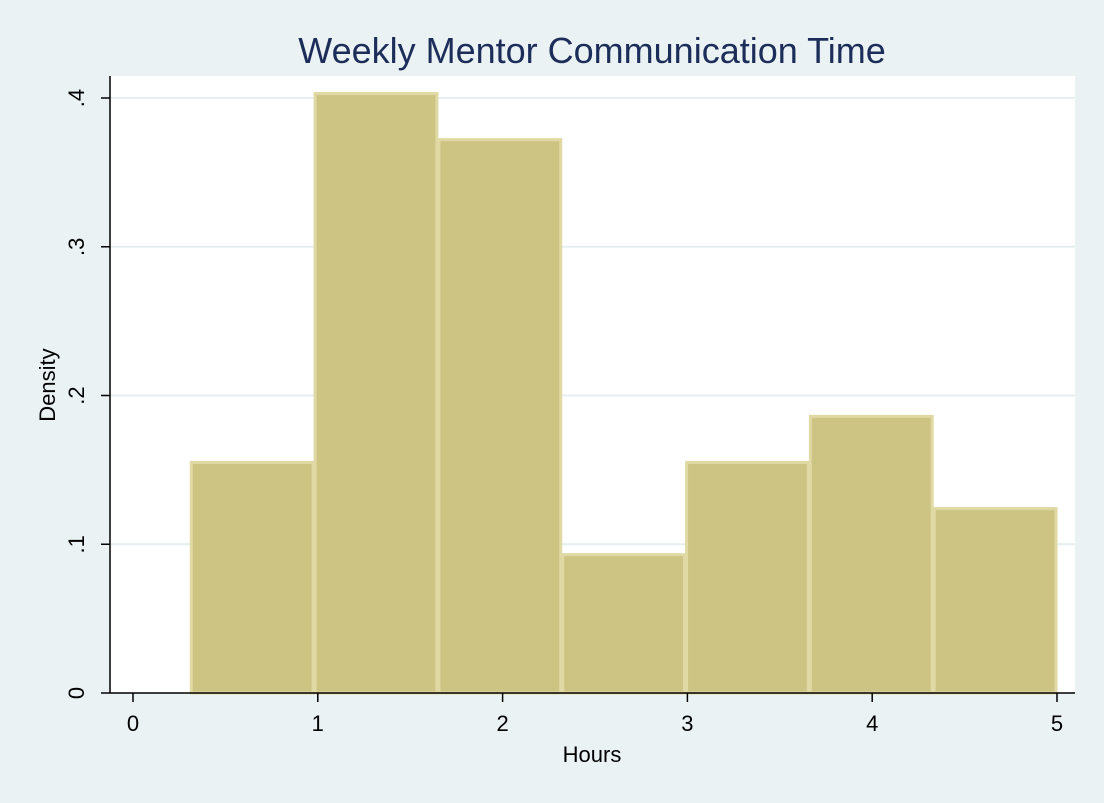 Image resolution: width=1104 pixels, height=803 pixels. What do you see at coordinates (1057, 723) in the screenshot?
I see `x-tick-label: 5` at bounding box center [1057, 723].